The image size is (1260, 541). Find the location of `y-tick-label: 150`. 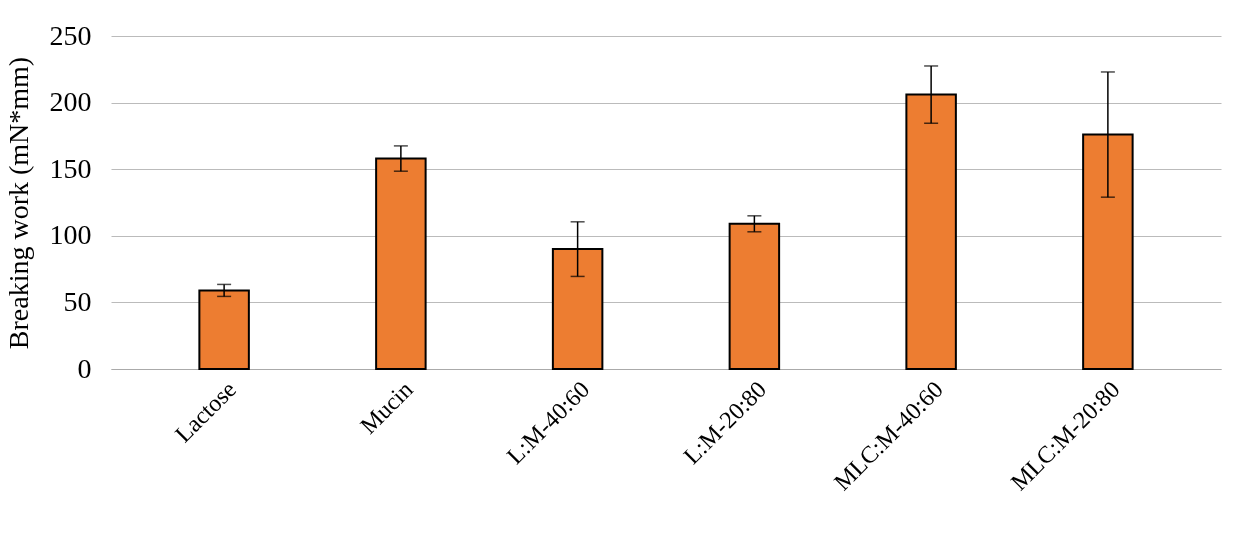

y-tick-label: 150 is located at coordinates (70, 168).